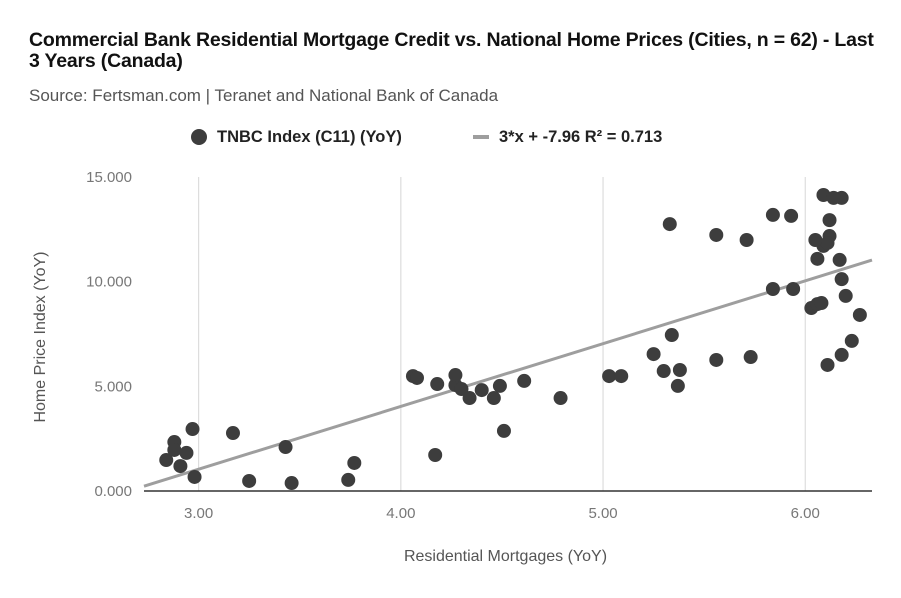 The width and height of the screenshot is (901, 598). What do you see at coordinates (109, 282) in the screenshot?
I see `y-tick-label: 10.000` at bounding box center [109, 282].